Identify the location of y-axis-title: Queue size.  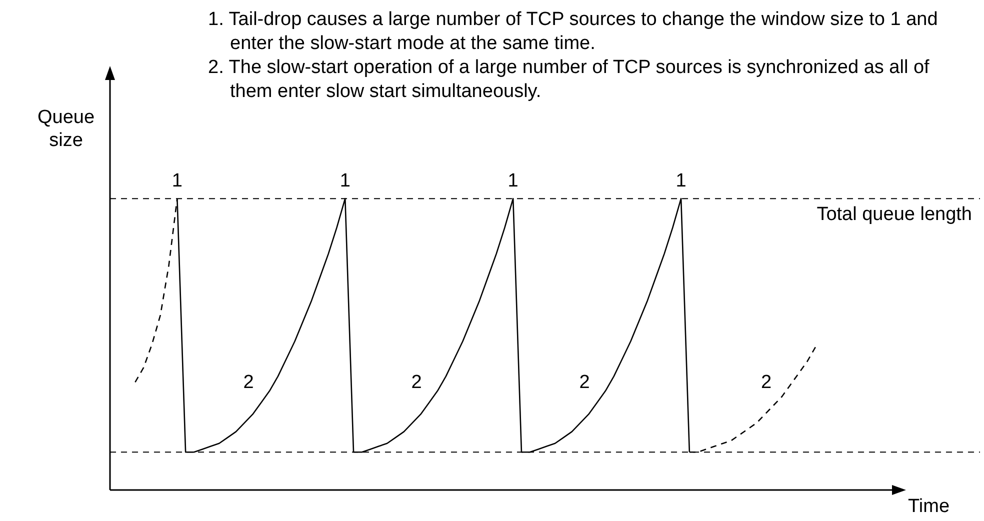
(66, 129).